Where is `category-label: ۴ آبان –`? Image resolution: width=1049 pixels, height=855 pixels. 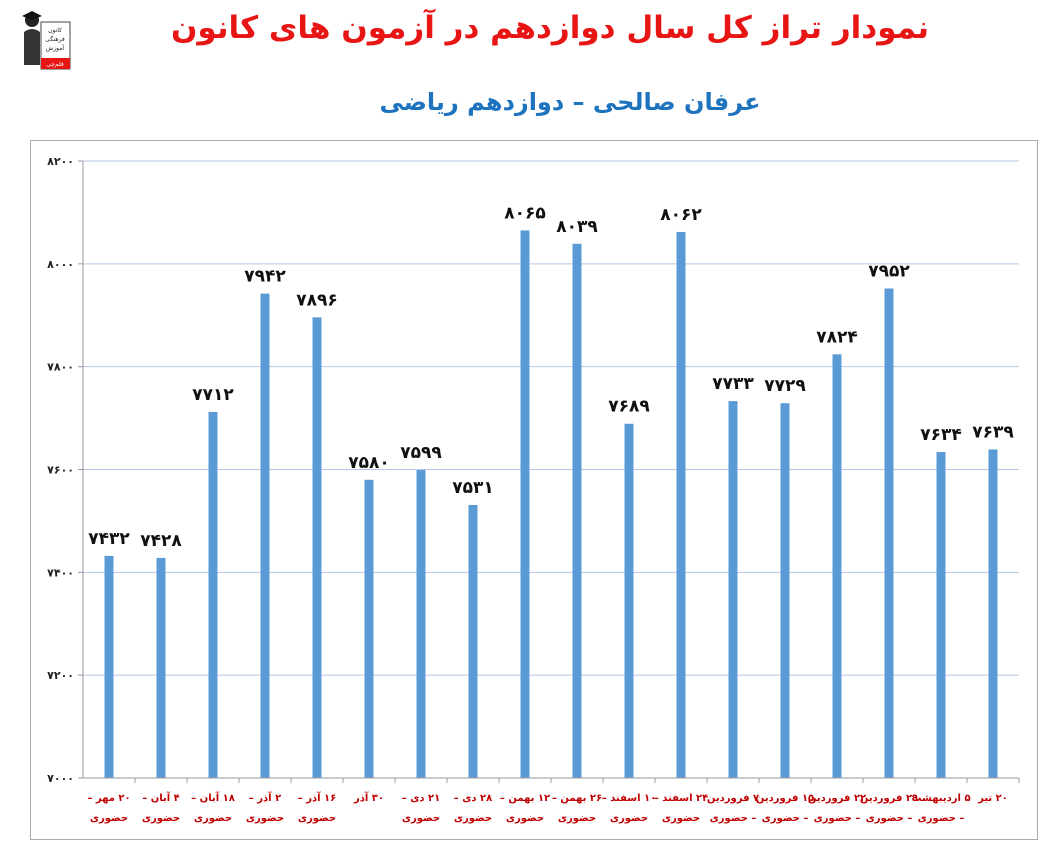
category-label: ۴ آبان – is located at coordinates (161, 797).